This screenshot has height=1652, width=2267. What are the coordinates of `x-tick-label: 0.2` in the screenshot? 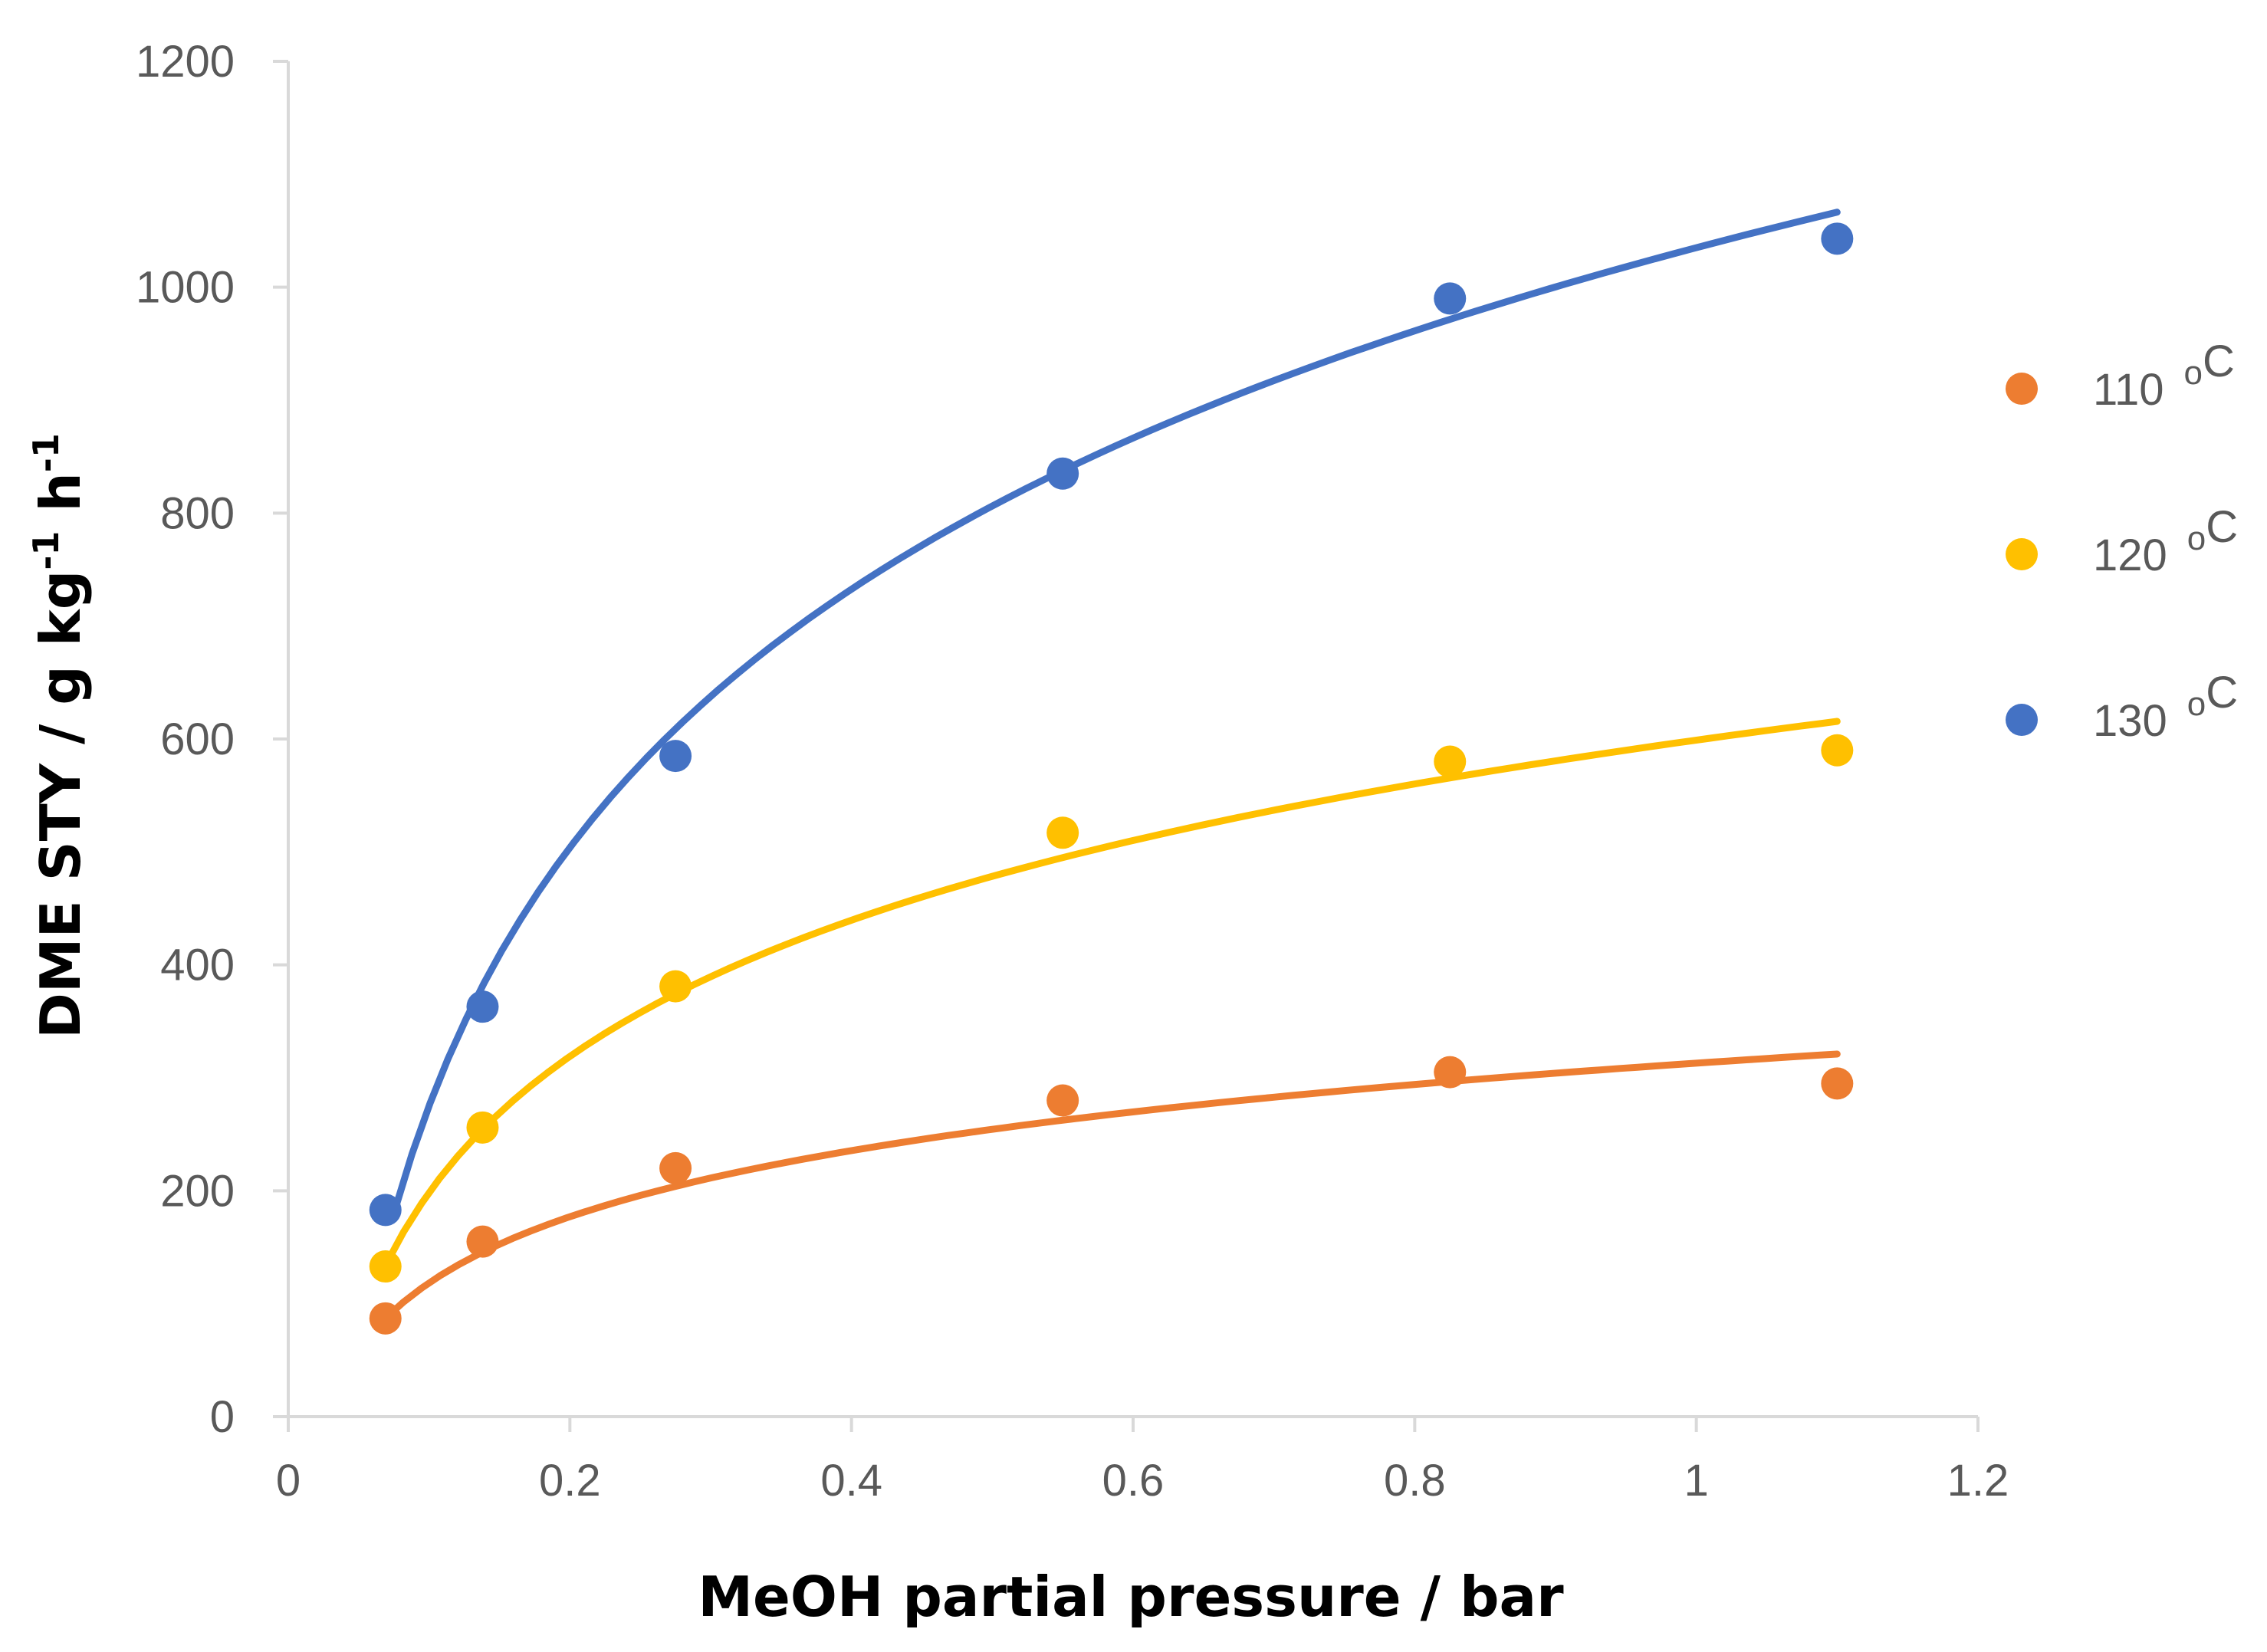 It's located at (570, 1481).